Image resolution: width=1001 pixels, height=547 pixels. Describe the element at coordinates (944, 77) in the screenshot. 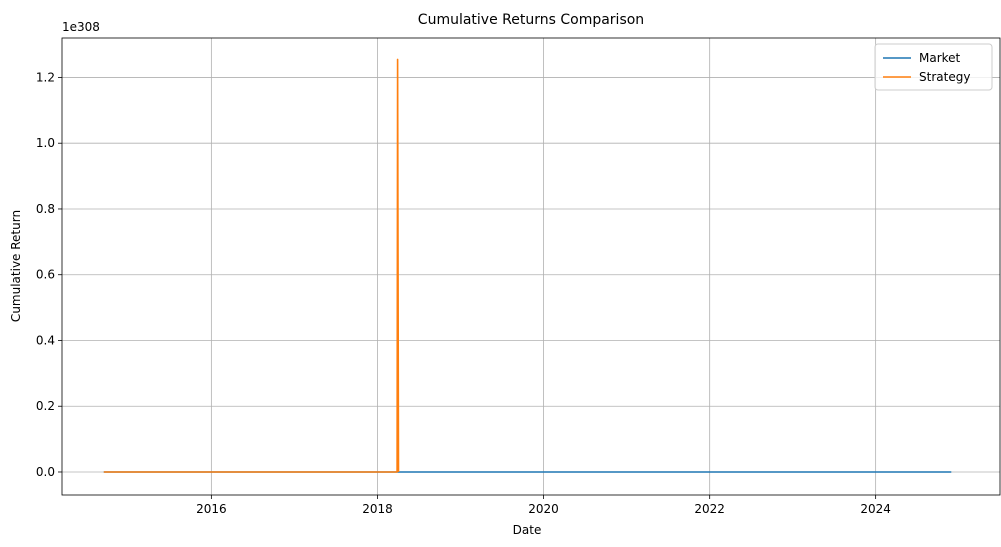

I see `legend-label: Strategy` at that location.